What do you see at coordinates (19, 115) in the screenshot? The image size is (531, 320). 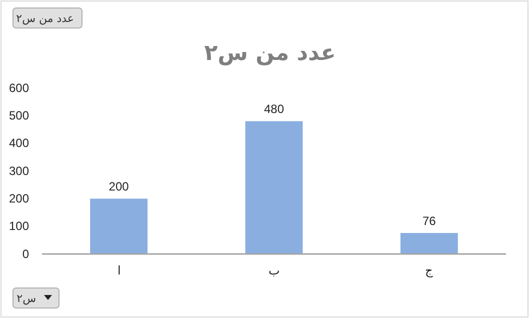 I see `y-tick-label: 500` at bounding box center [19, 115].